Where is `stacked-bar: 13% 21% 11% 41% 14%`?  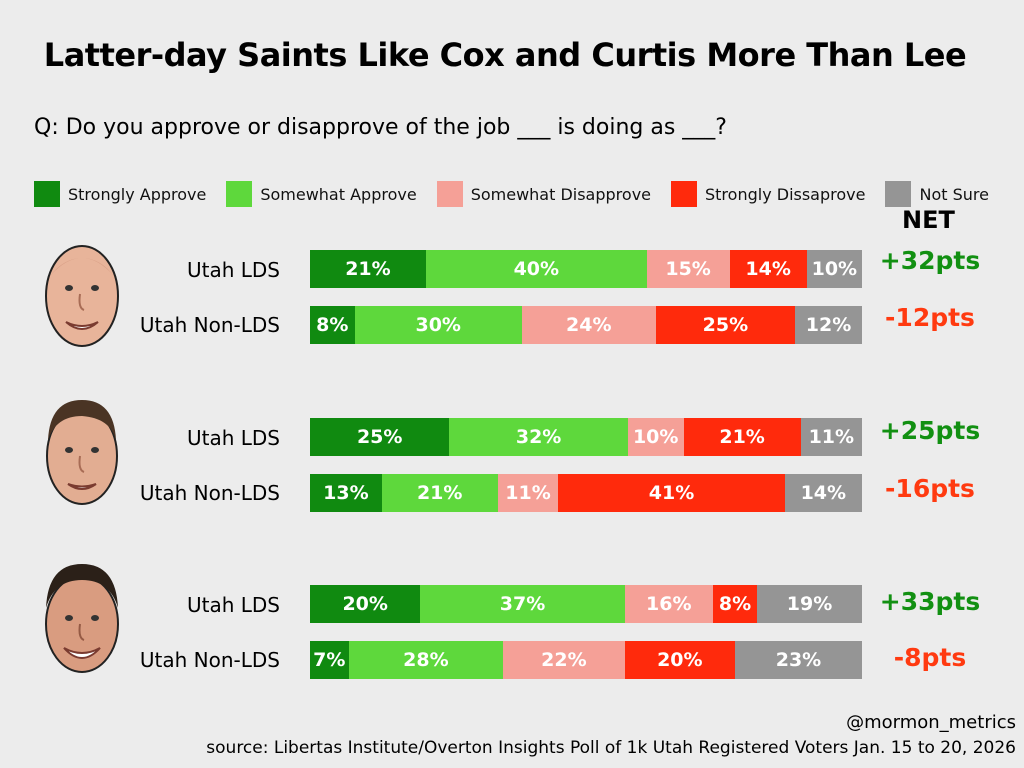 stacked-bar: 13% 21% 11% 41% 14% is located at coordinates (586, 493).